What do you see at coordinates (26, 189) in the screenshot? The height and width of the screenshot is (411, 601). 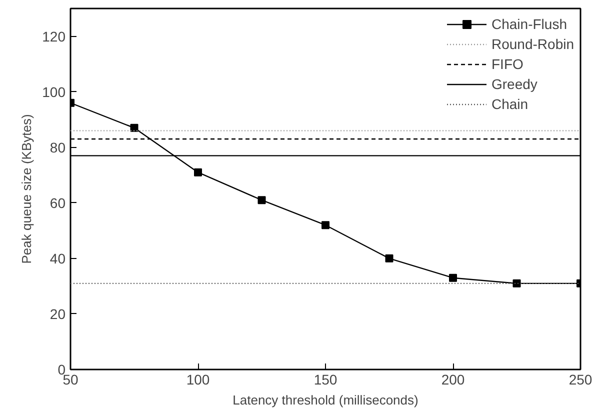 I see `y-axis-title: Peak queue size (KBytes)` at bounding box center [26, 189].